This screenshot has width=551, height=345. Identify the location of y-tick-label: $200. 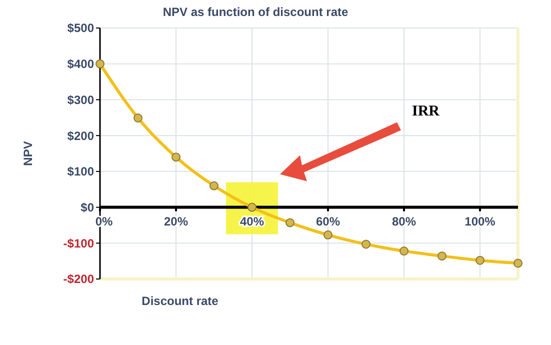
(80, 135).